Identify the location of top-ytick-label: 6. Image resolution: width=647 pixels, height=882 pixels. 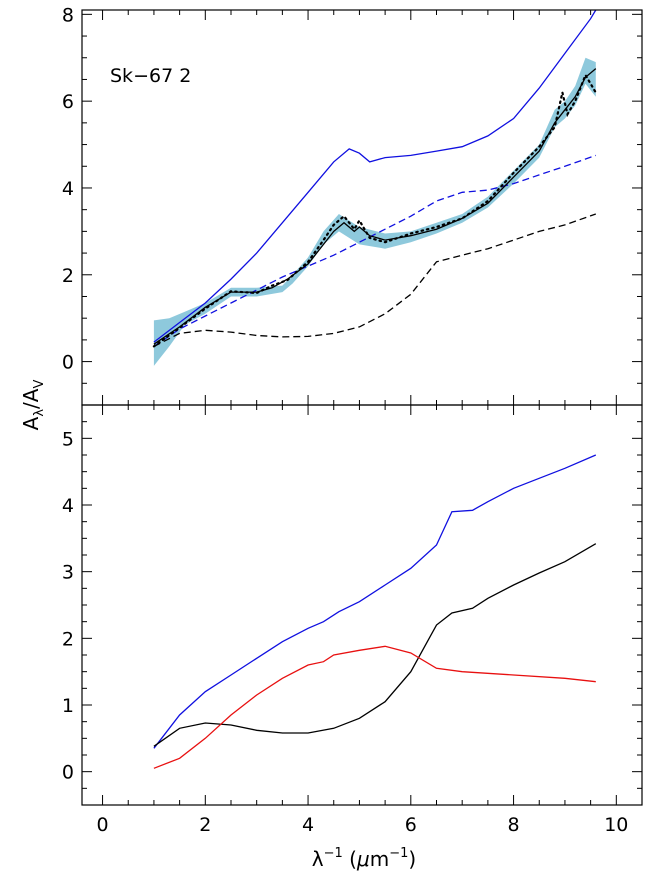
(68, 102).